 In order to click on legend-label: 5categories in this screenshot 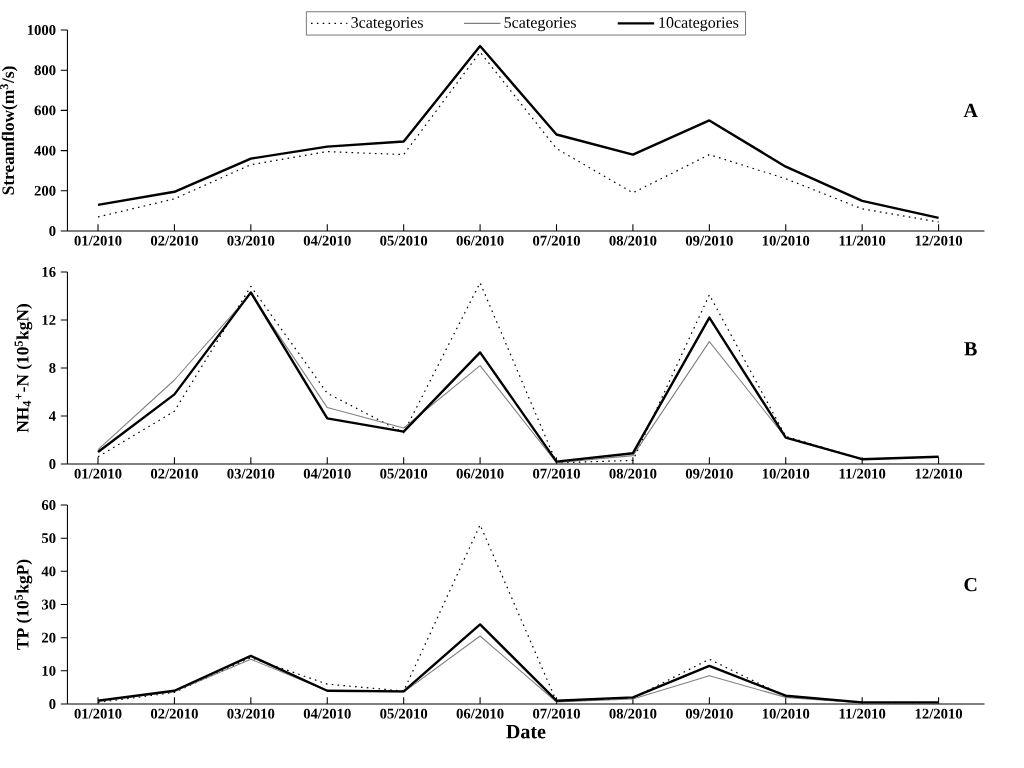, I will do `click(540, 24)`.